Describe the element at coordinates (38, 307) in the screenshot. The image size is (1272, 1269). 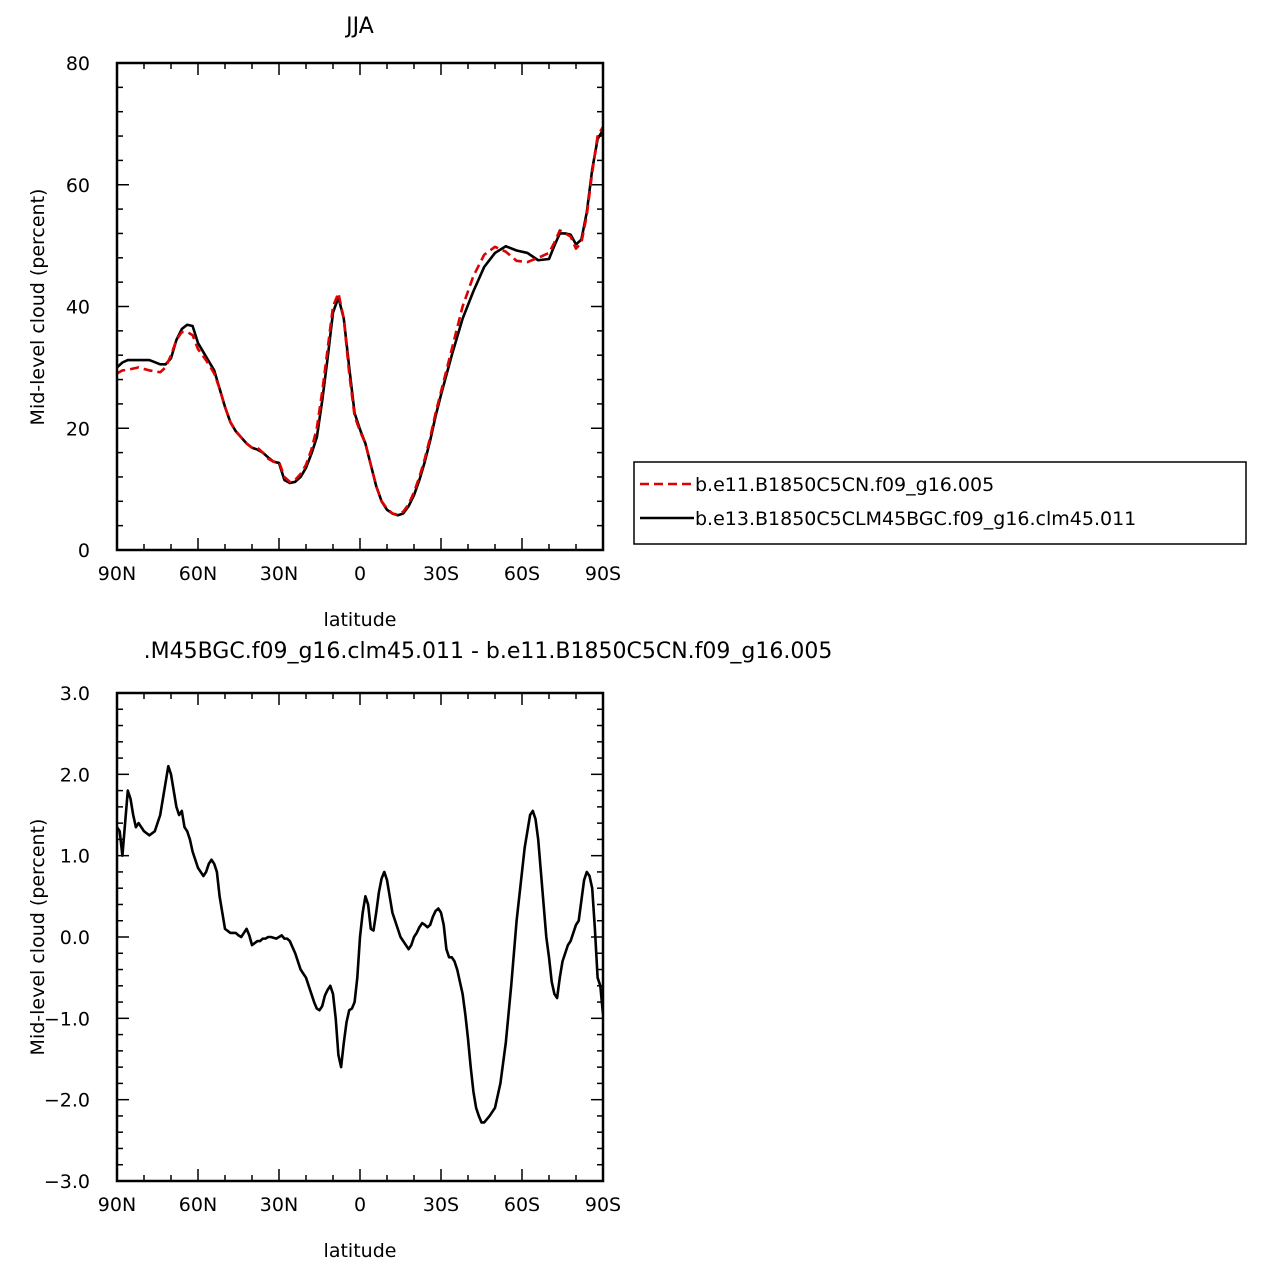
I see `top-y-axis-label: Mid-level cloud (percent)` at that location.